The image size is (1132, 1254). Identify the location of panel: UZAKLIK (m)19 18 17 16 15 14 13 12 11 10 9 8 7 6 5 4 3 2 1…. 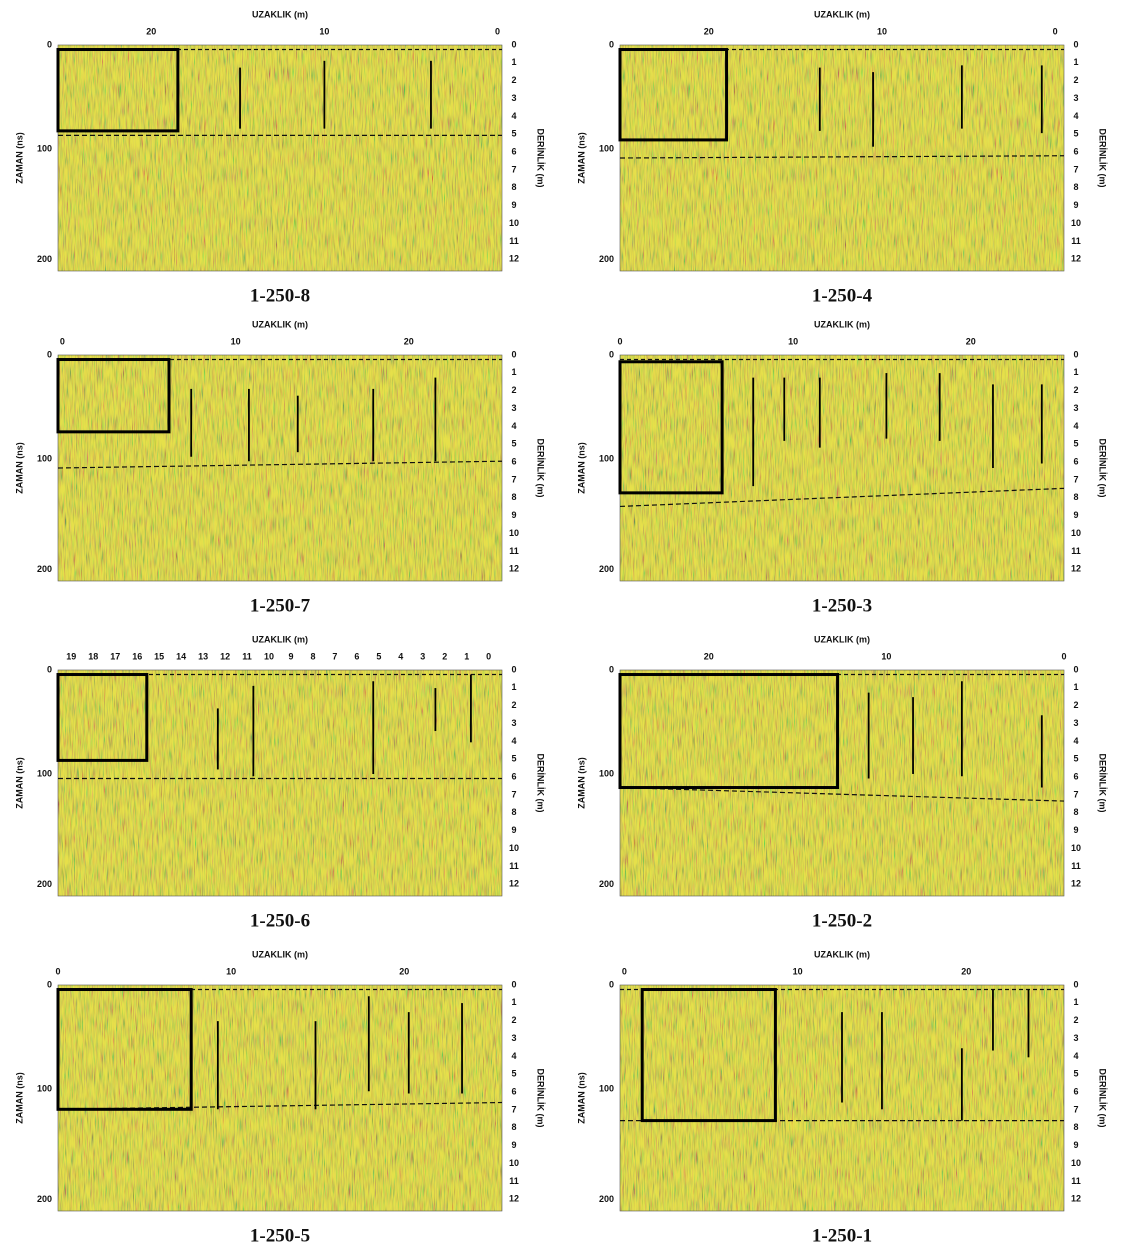
(279, 782).